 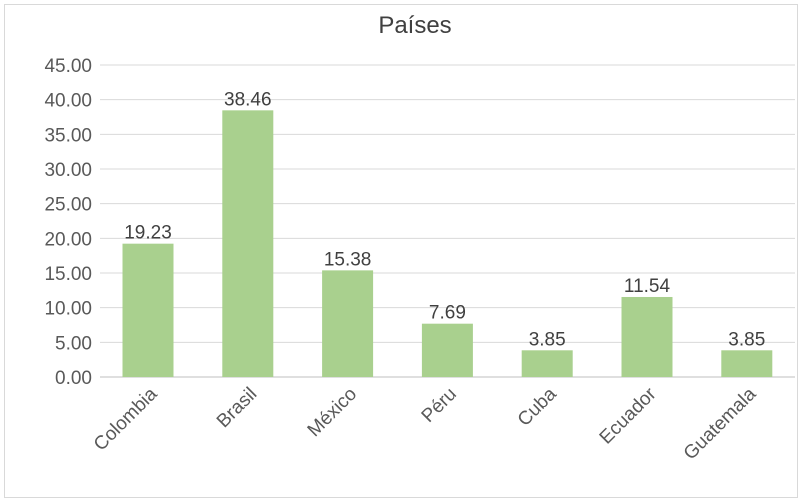 I want to click on y-tick-label: 25.00, so click(x=68, y=205).